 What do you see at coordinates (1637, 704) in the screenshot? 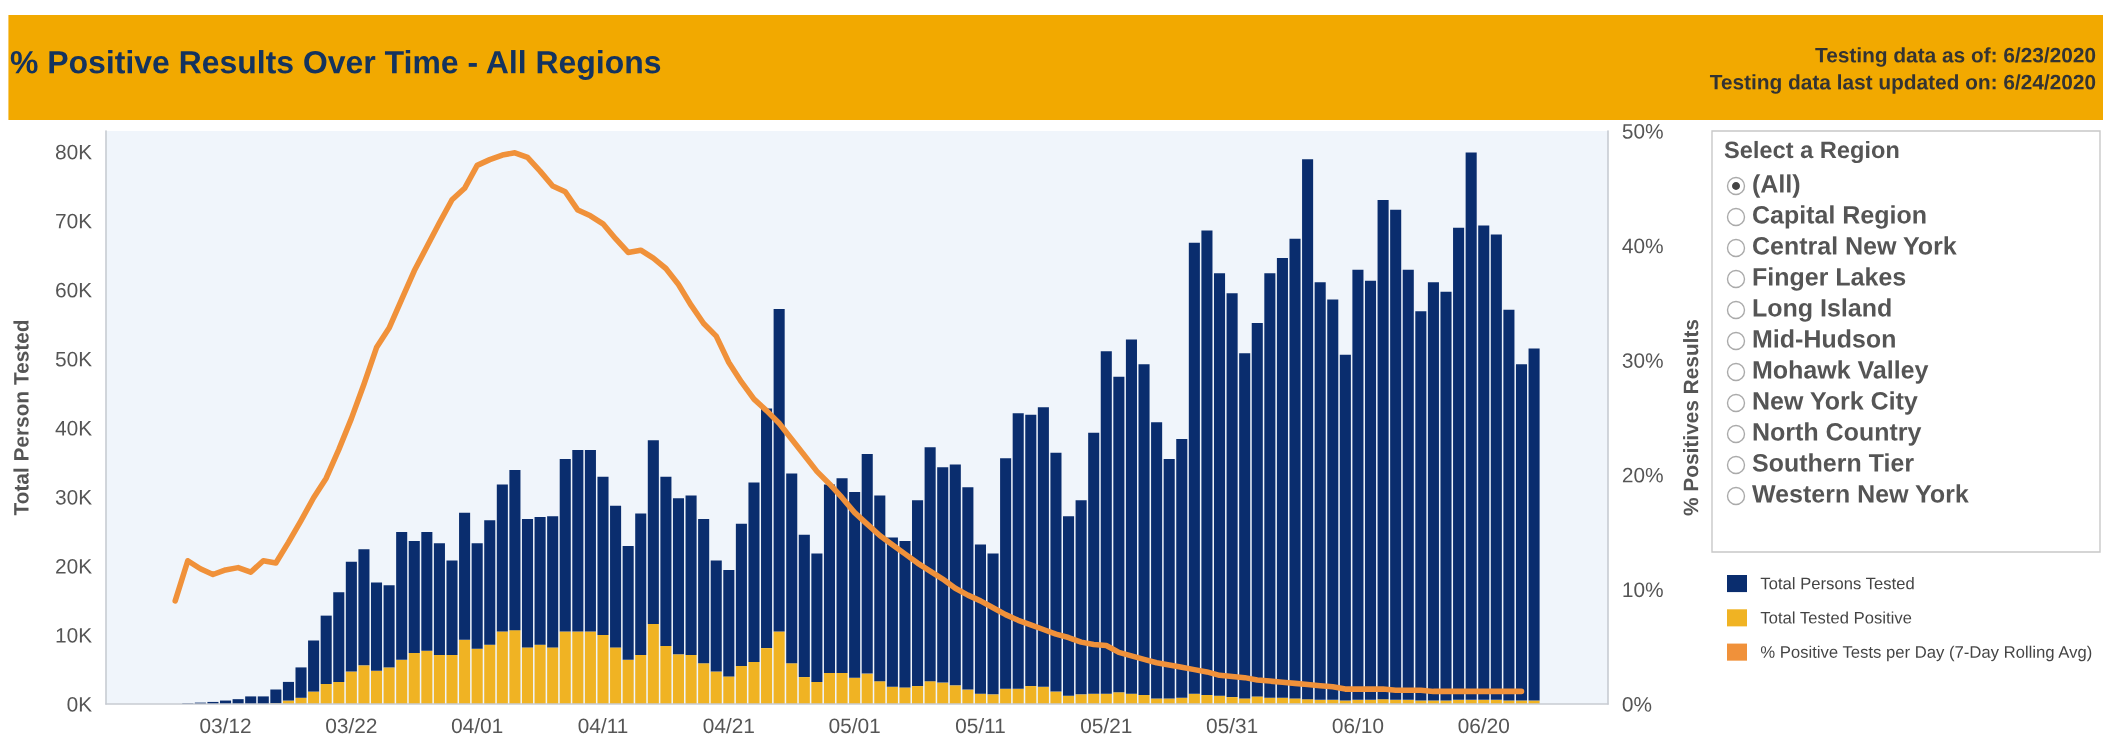
I see `y2-tick-label: 0%` at bounding box center [1637, 704].